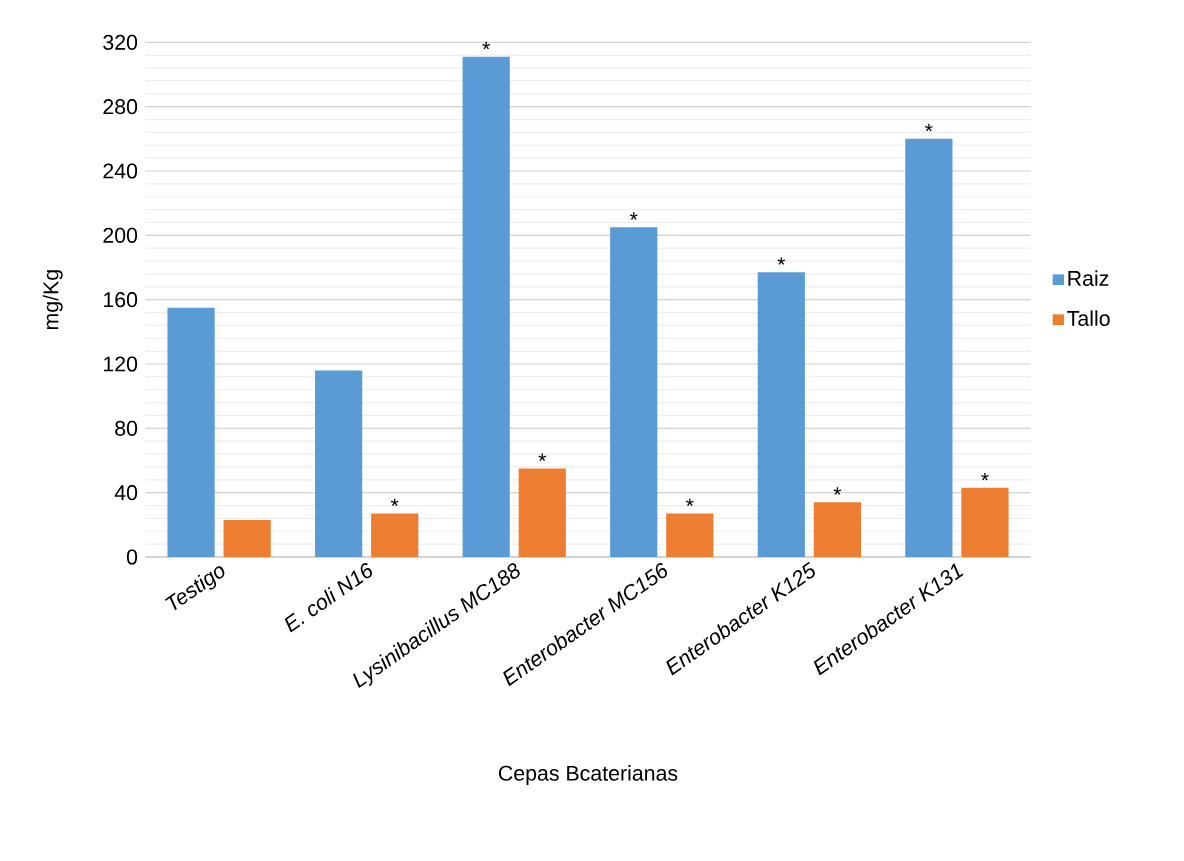 This screenshot has height=861, width=1184. Describe the element at coordinates (120, 42) in the screenshot. I see `y-tick-label: 320` at that location.